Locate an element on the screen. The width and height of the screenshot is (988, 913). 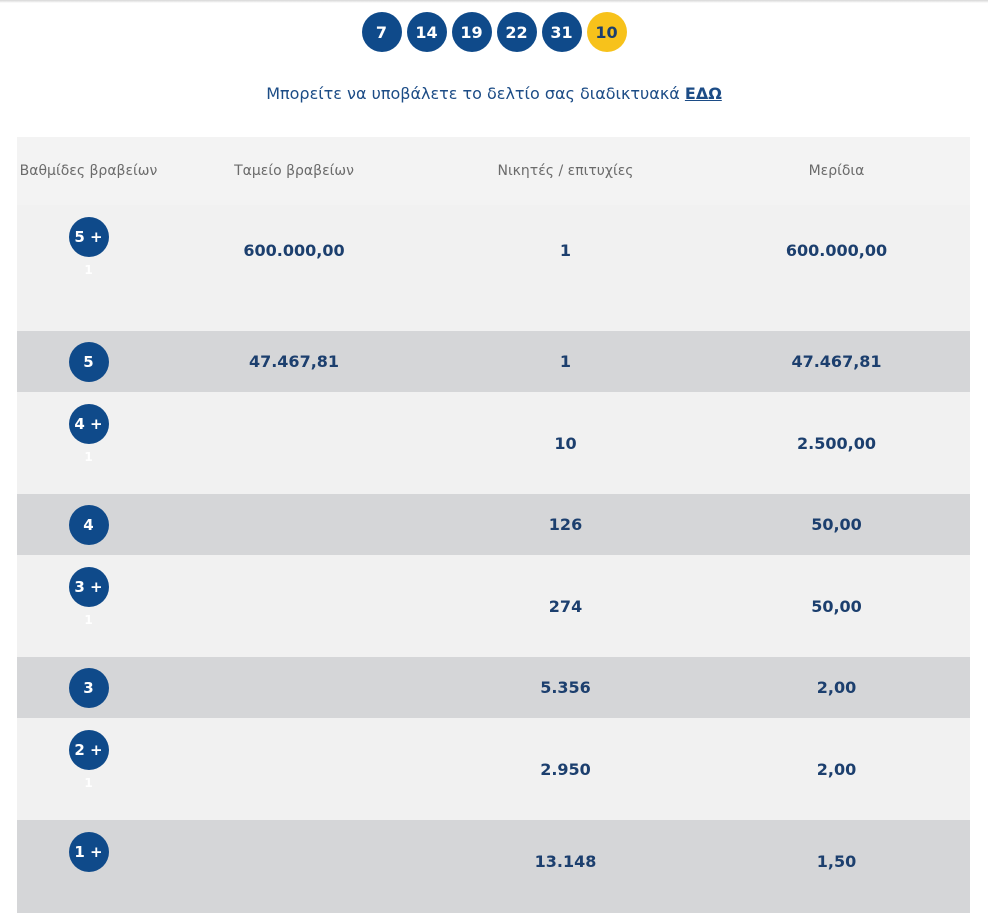
table-row: 3 5.356 2,00 is located at coordinates (493, 687).